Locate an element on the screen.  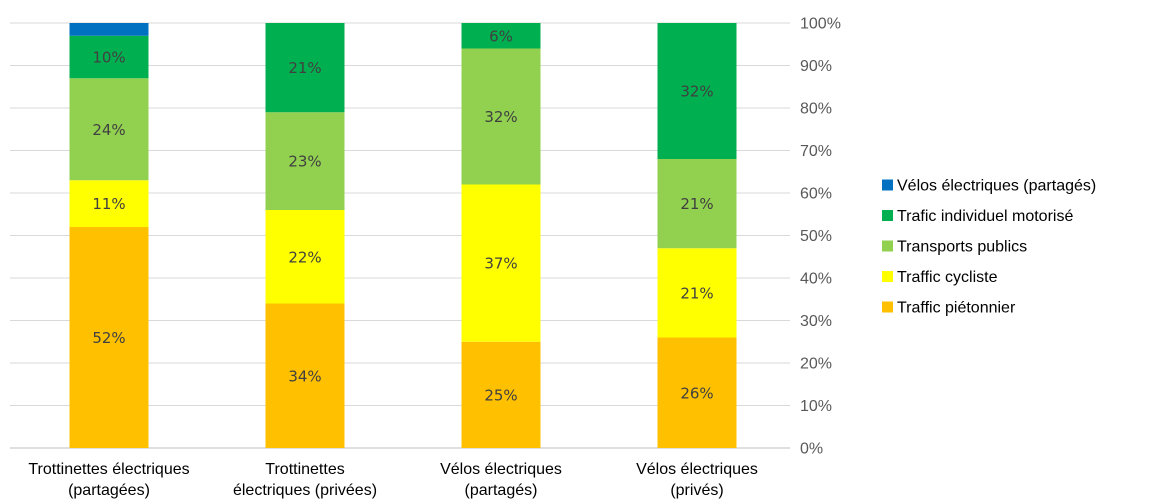
data-label: 23% is located at coordinates (304, 162).